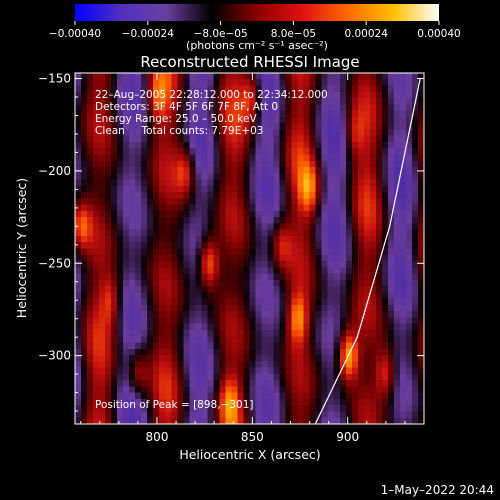 Image resolution: width=500 pixels, height=500 pixels. What do you see at coordinates (249, 62) in the screenshot?
I see `chart-title: Reconstructed RHESSI Image` at bounding box center [249, 62].